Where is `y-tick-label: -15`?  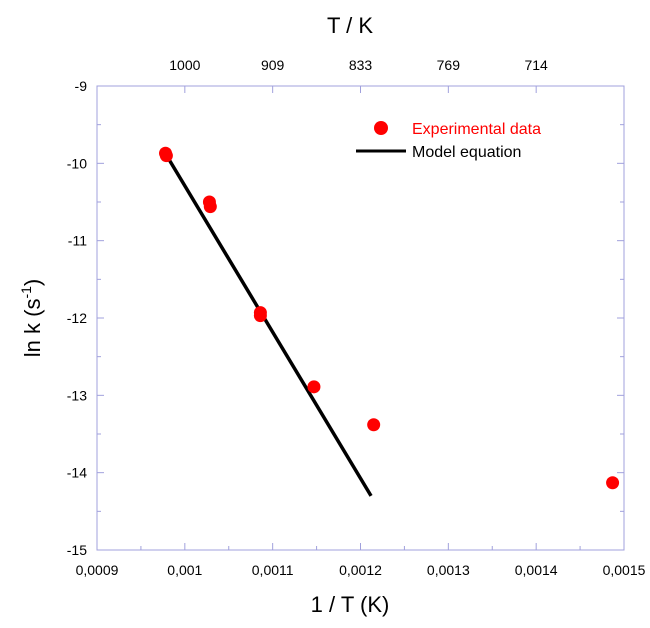 y-tick-label: -15 is located at coordinates (77, 550).